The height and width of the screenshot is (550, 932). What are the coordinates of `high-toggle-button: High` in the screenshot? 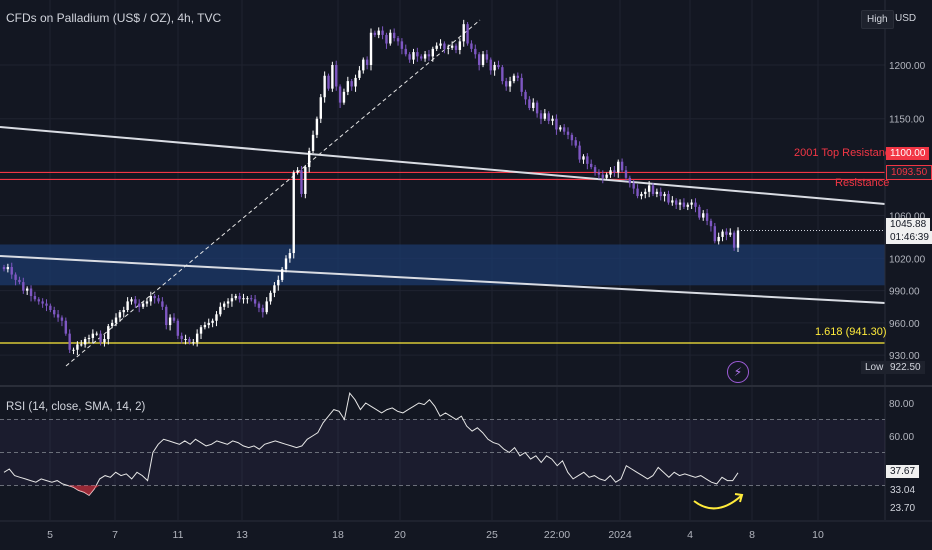 It's located at (877, 19).